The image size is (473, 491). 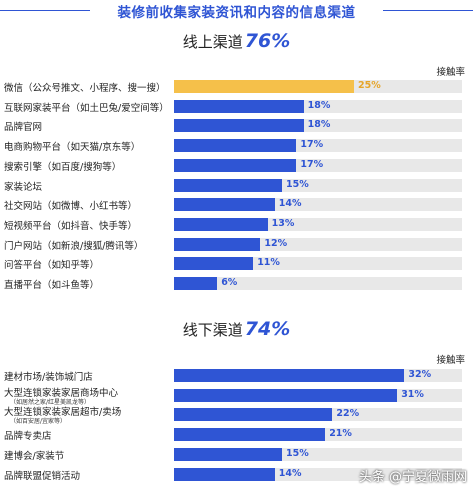 What do you see at coordinates (212, 330) in the screenshot?
I see `offline-title-text: 线下渠道` at bounding box center [212, 330].